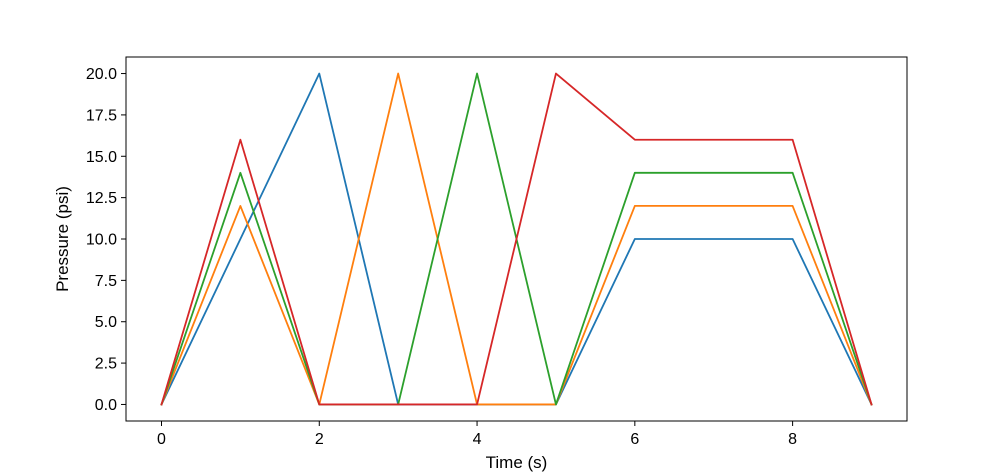 This screenshot has height=473, width=1007. What do you see at coordinates (477, 439) in the screenshot?
I see `x-tick-label: 4` at bounding box center [477, 439].